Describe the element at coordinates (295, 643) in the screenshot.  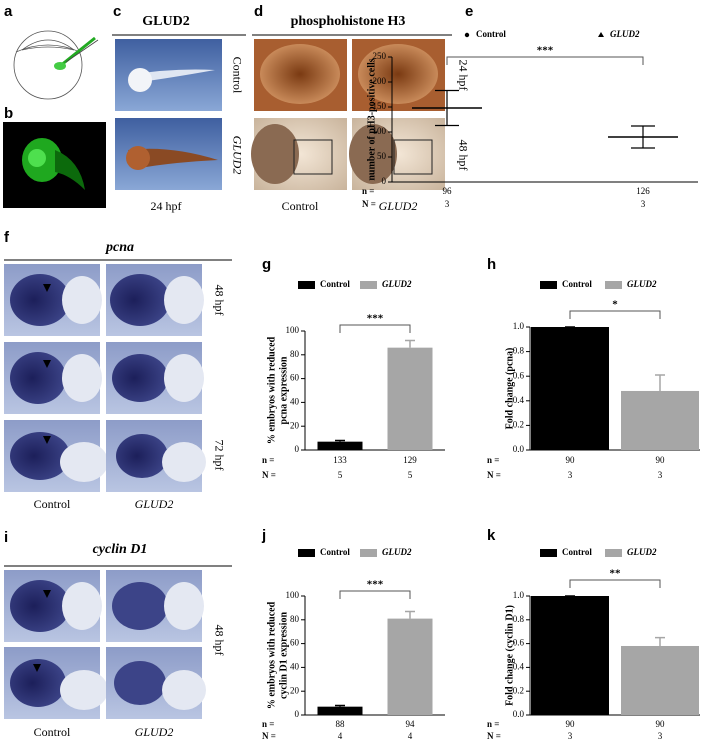
I see `y-tick-label: 60` at that location.